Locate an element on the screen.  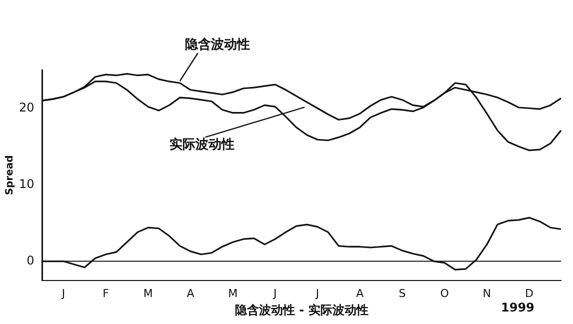
y-tick-label: 20 is located at coordinates (26, 107).